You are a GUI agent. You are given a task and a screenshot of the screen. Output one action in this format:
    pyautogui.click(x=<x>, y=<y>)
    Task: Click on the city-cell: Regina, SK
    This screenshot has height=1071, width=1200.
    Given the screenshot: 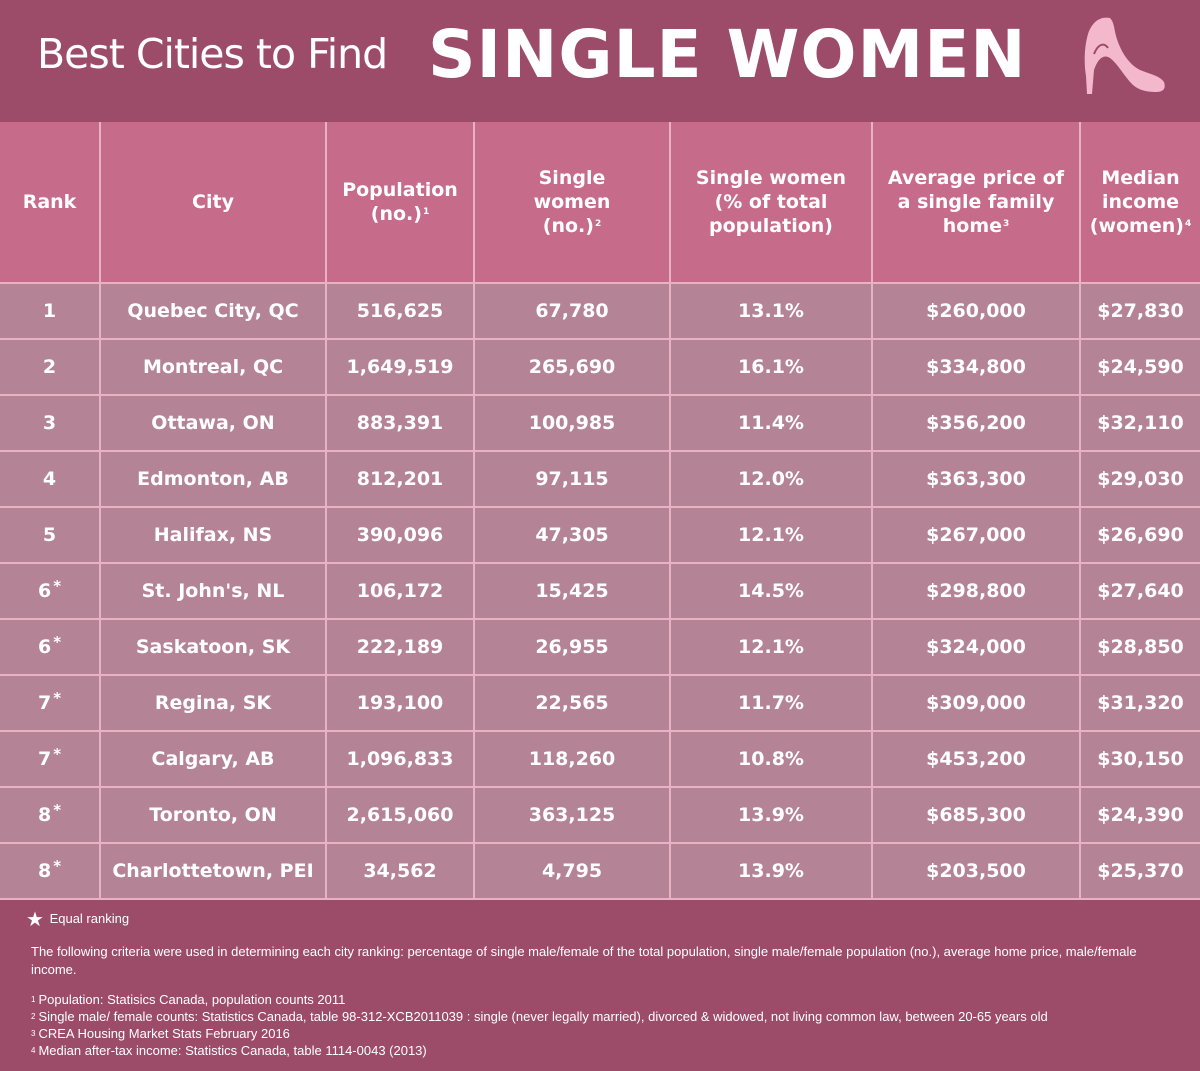 What is the action you would take?
    pyautogui.click(x=213, y=703)
    